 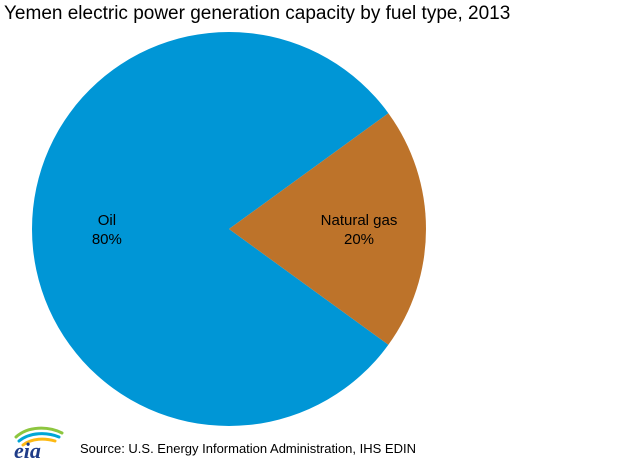 I want to click on logo-text: eia, so click(x=27, y=449).